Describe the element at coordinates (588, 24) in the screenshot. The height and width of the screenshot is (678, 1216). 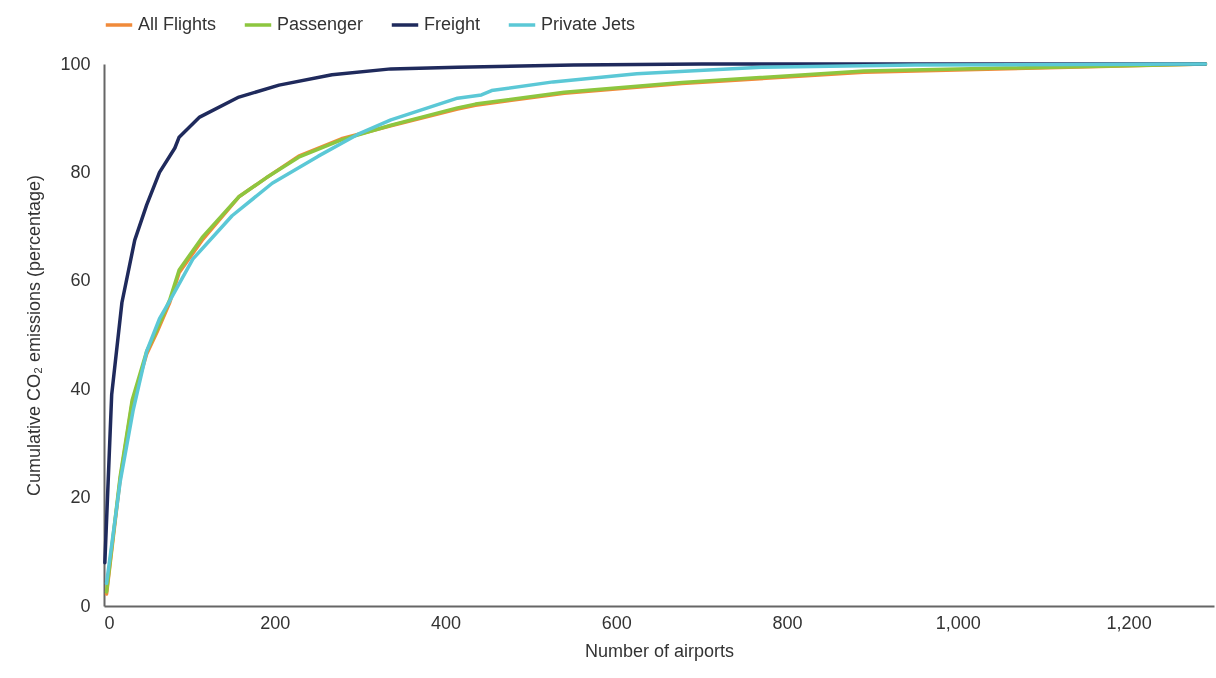
I see `legend-label: Private Jets` at that location.